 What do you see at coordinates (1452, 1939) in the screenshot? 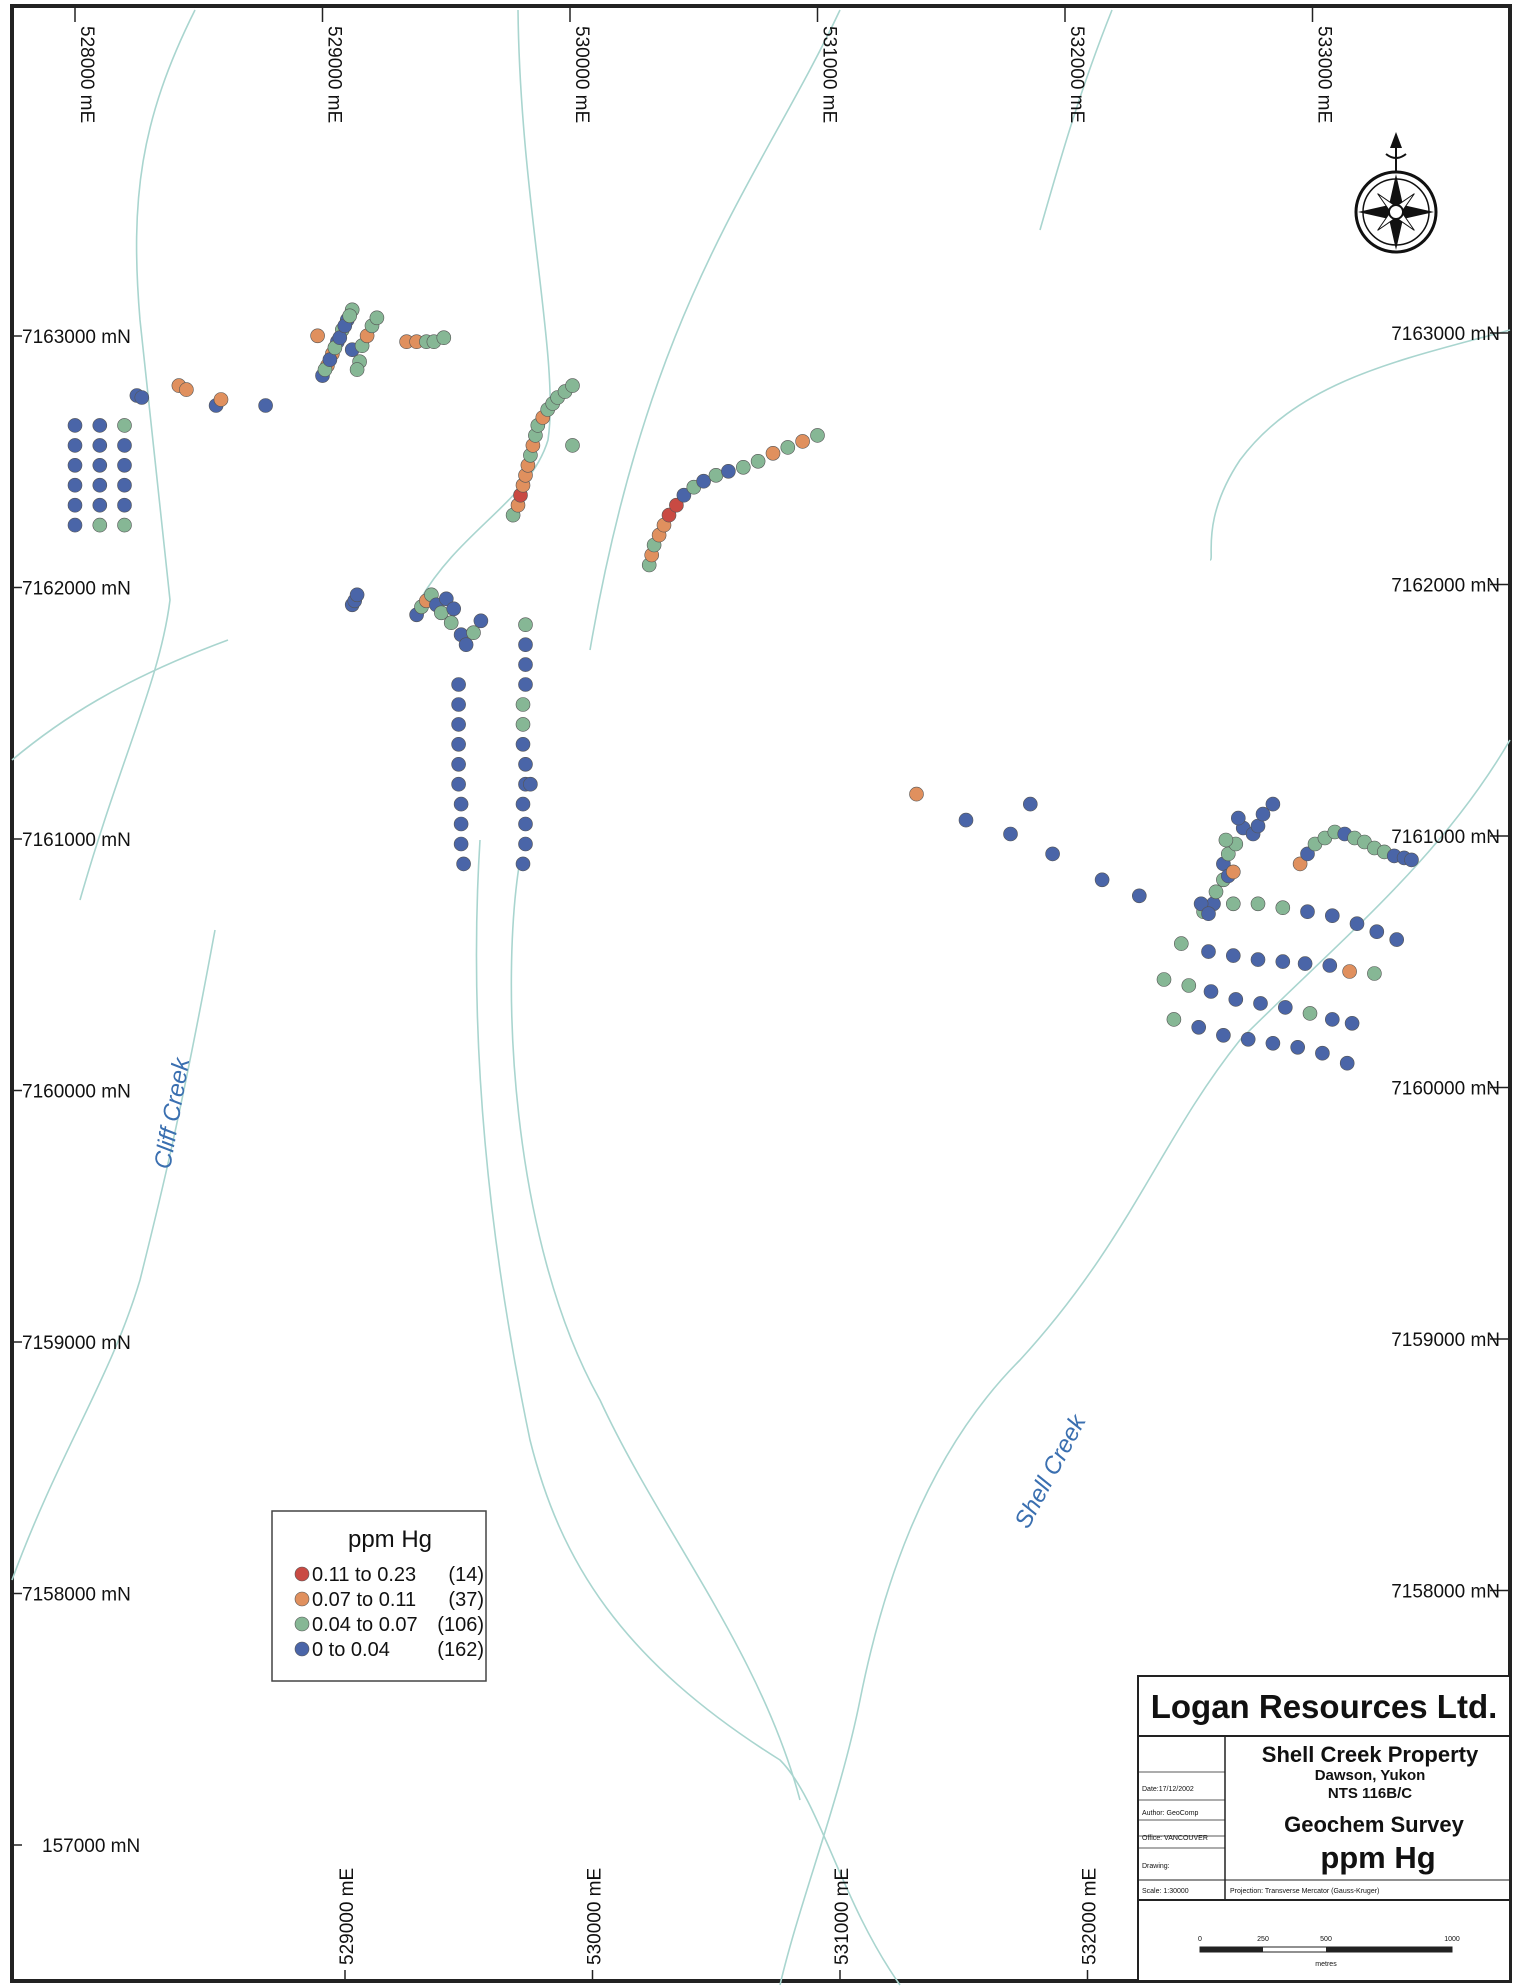
I see `scale-bar-label-1000: 1000` at bounding box center [1452, 1939].